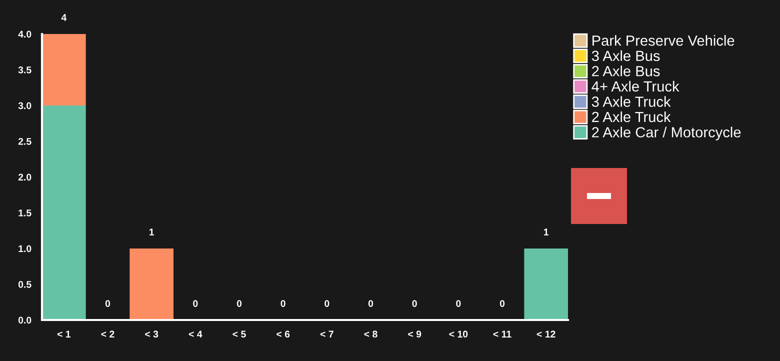 This screenshot has height=361, width=780. I want to click on x-tick-label: < 9, so click(415, 334).